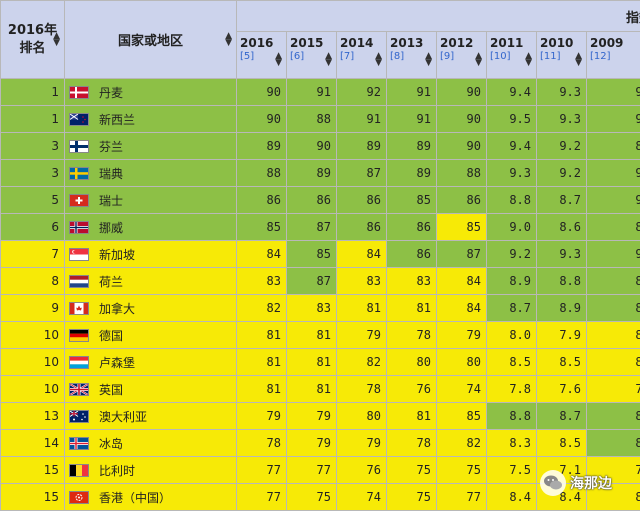  Describe the element at coordinates (79, 308) in the screenshot. I see `canada-flag-icon` at that location.